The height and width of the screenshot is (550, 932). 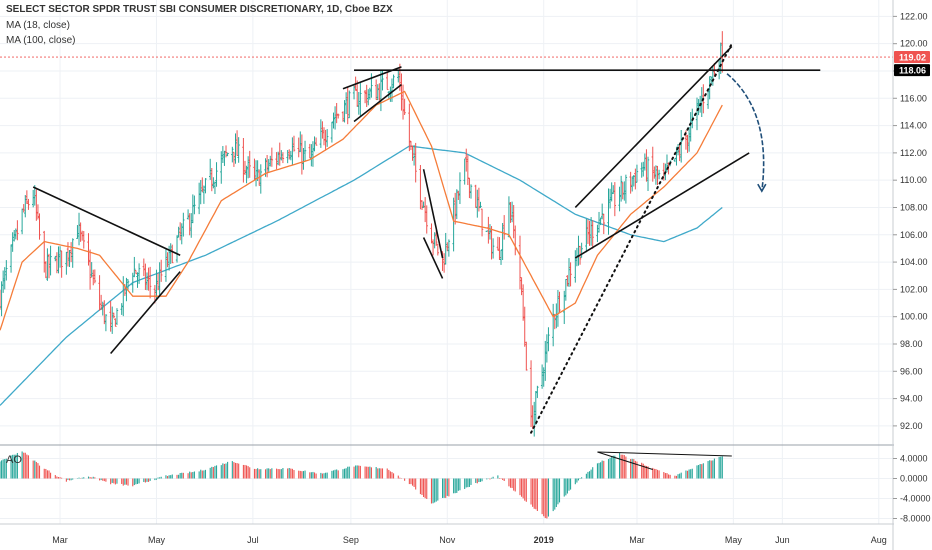 What do you see at coordinates (41, 40) in the screenshot?
I see `ma-slow-legend: MA (100, close)` at bounding box center [41, 40].